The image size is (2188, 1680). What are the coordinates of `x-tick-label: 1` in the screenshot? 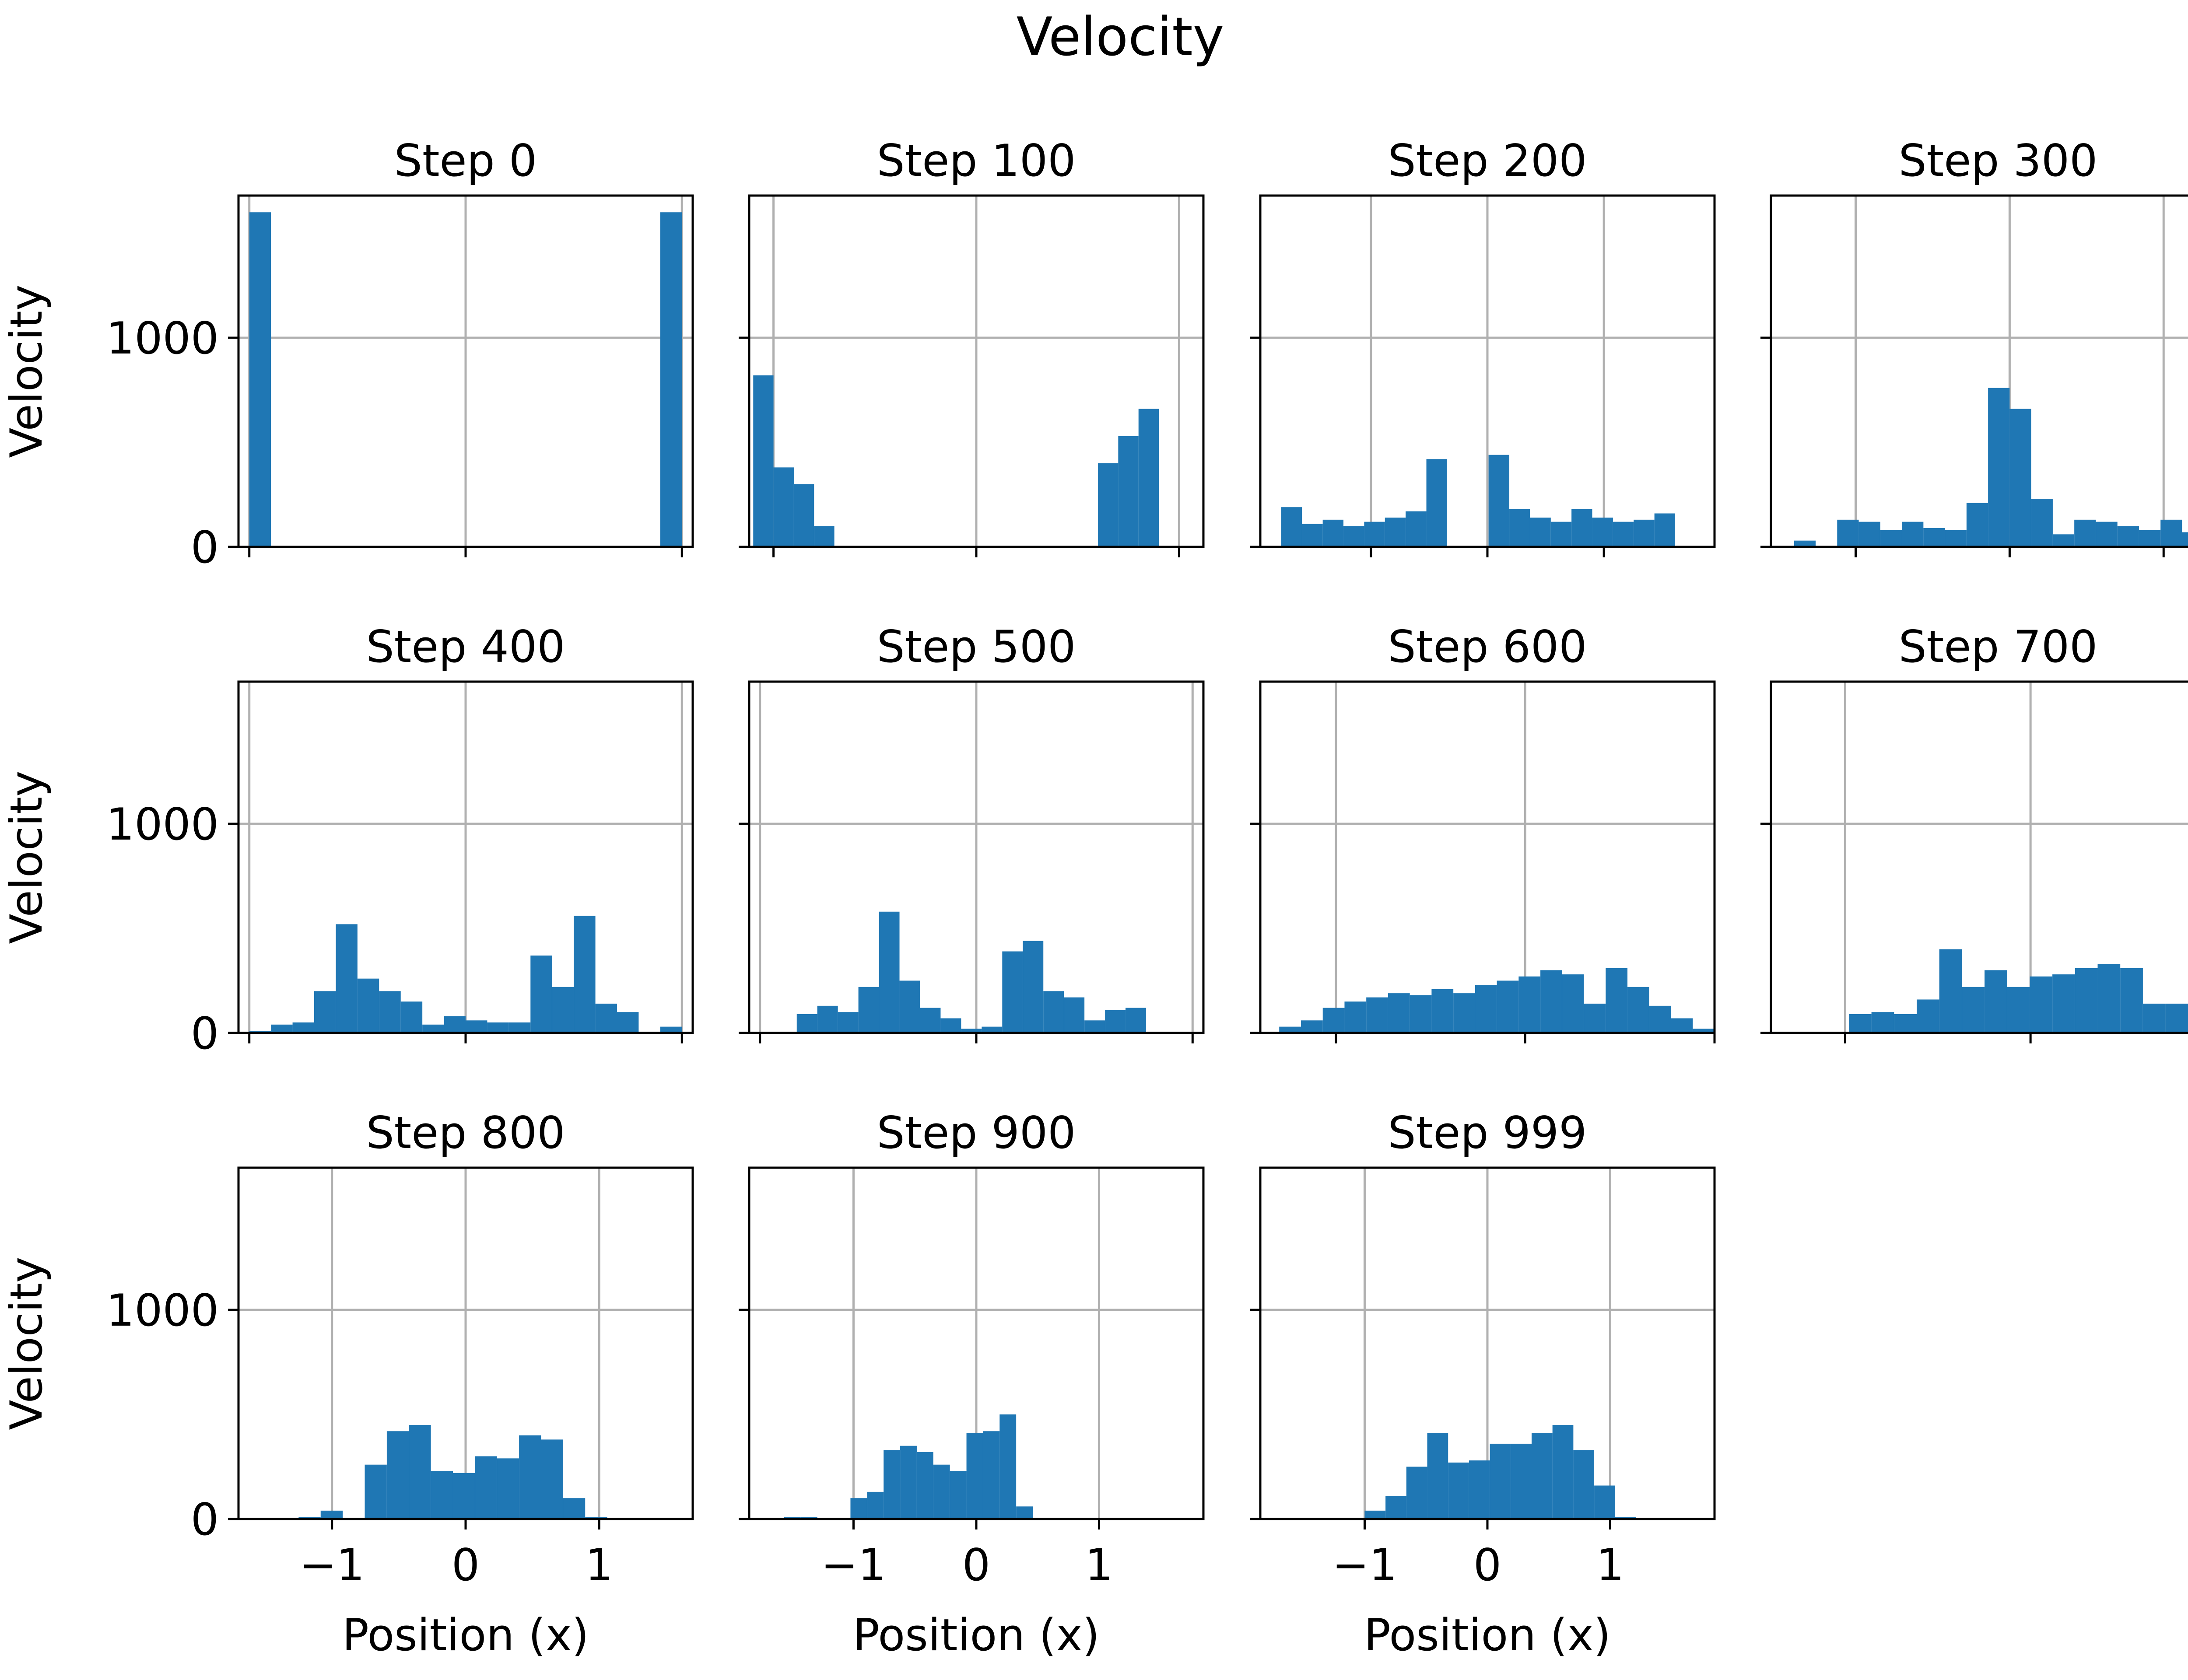 It's located at (599, 1565).